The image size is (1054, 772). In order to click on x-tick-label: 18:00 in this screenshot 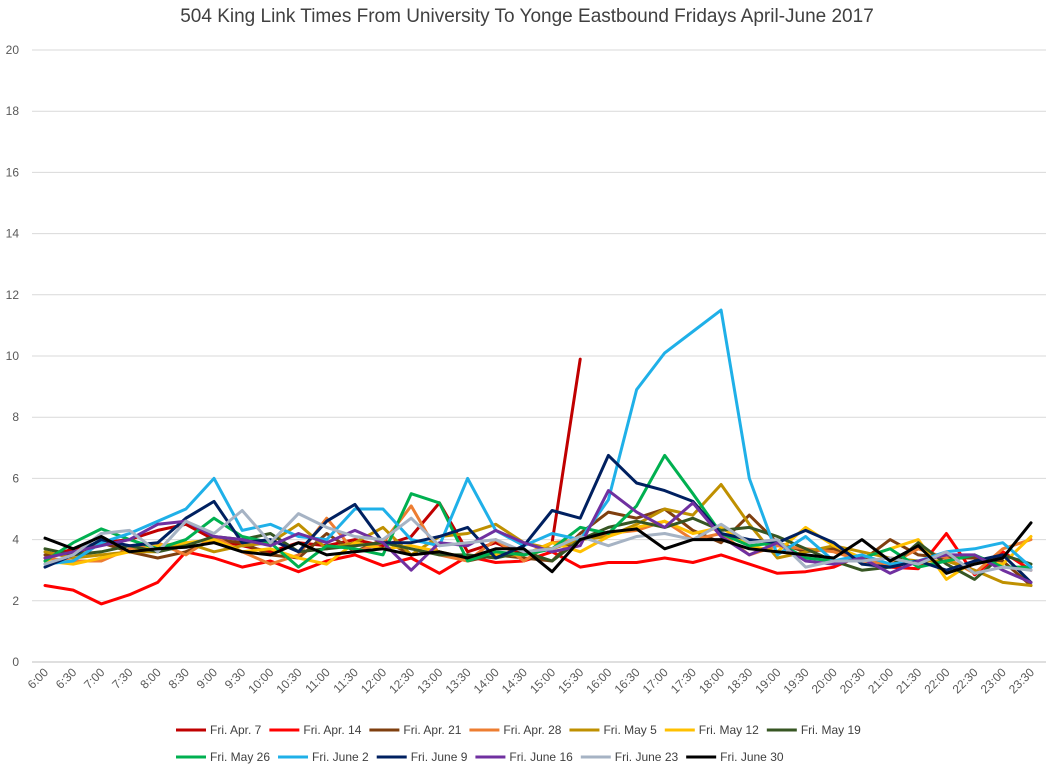, I will do `click(711, 680)`.